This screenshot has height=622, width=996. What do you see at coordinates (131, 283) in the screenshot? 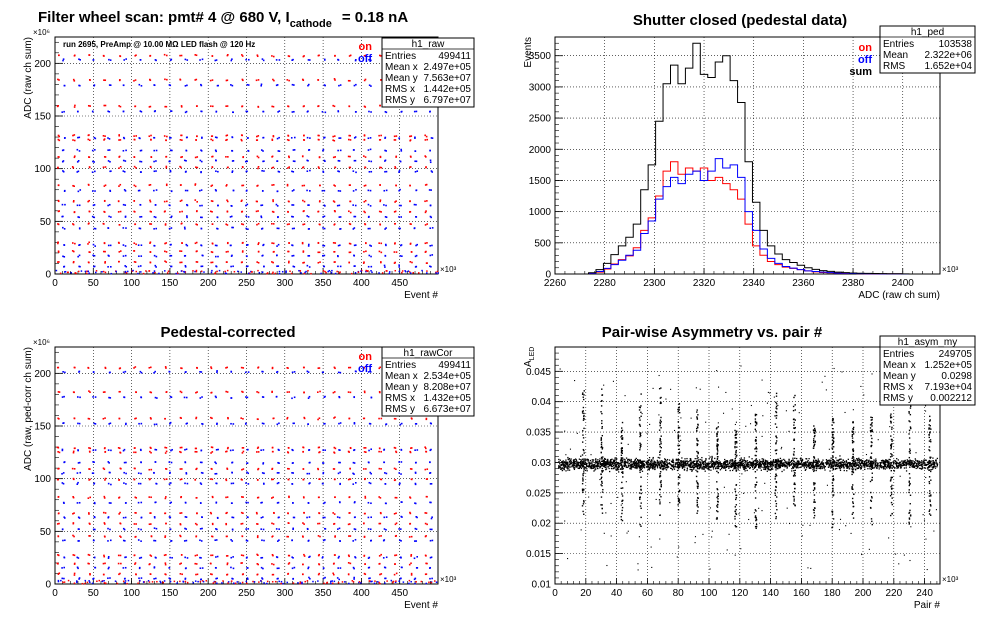
I see `x-tick-label: 100` at bounding box center [131, 283].